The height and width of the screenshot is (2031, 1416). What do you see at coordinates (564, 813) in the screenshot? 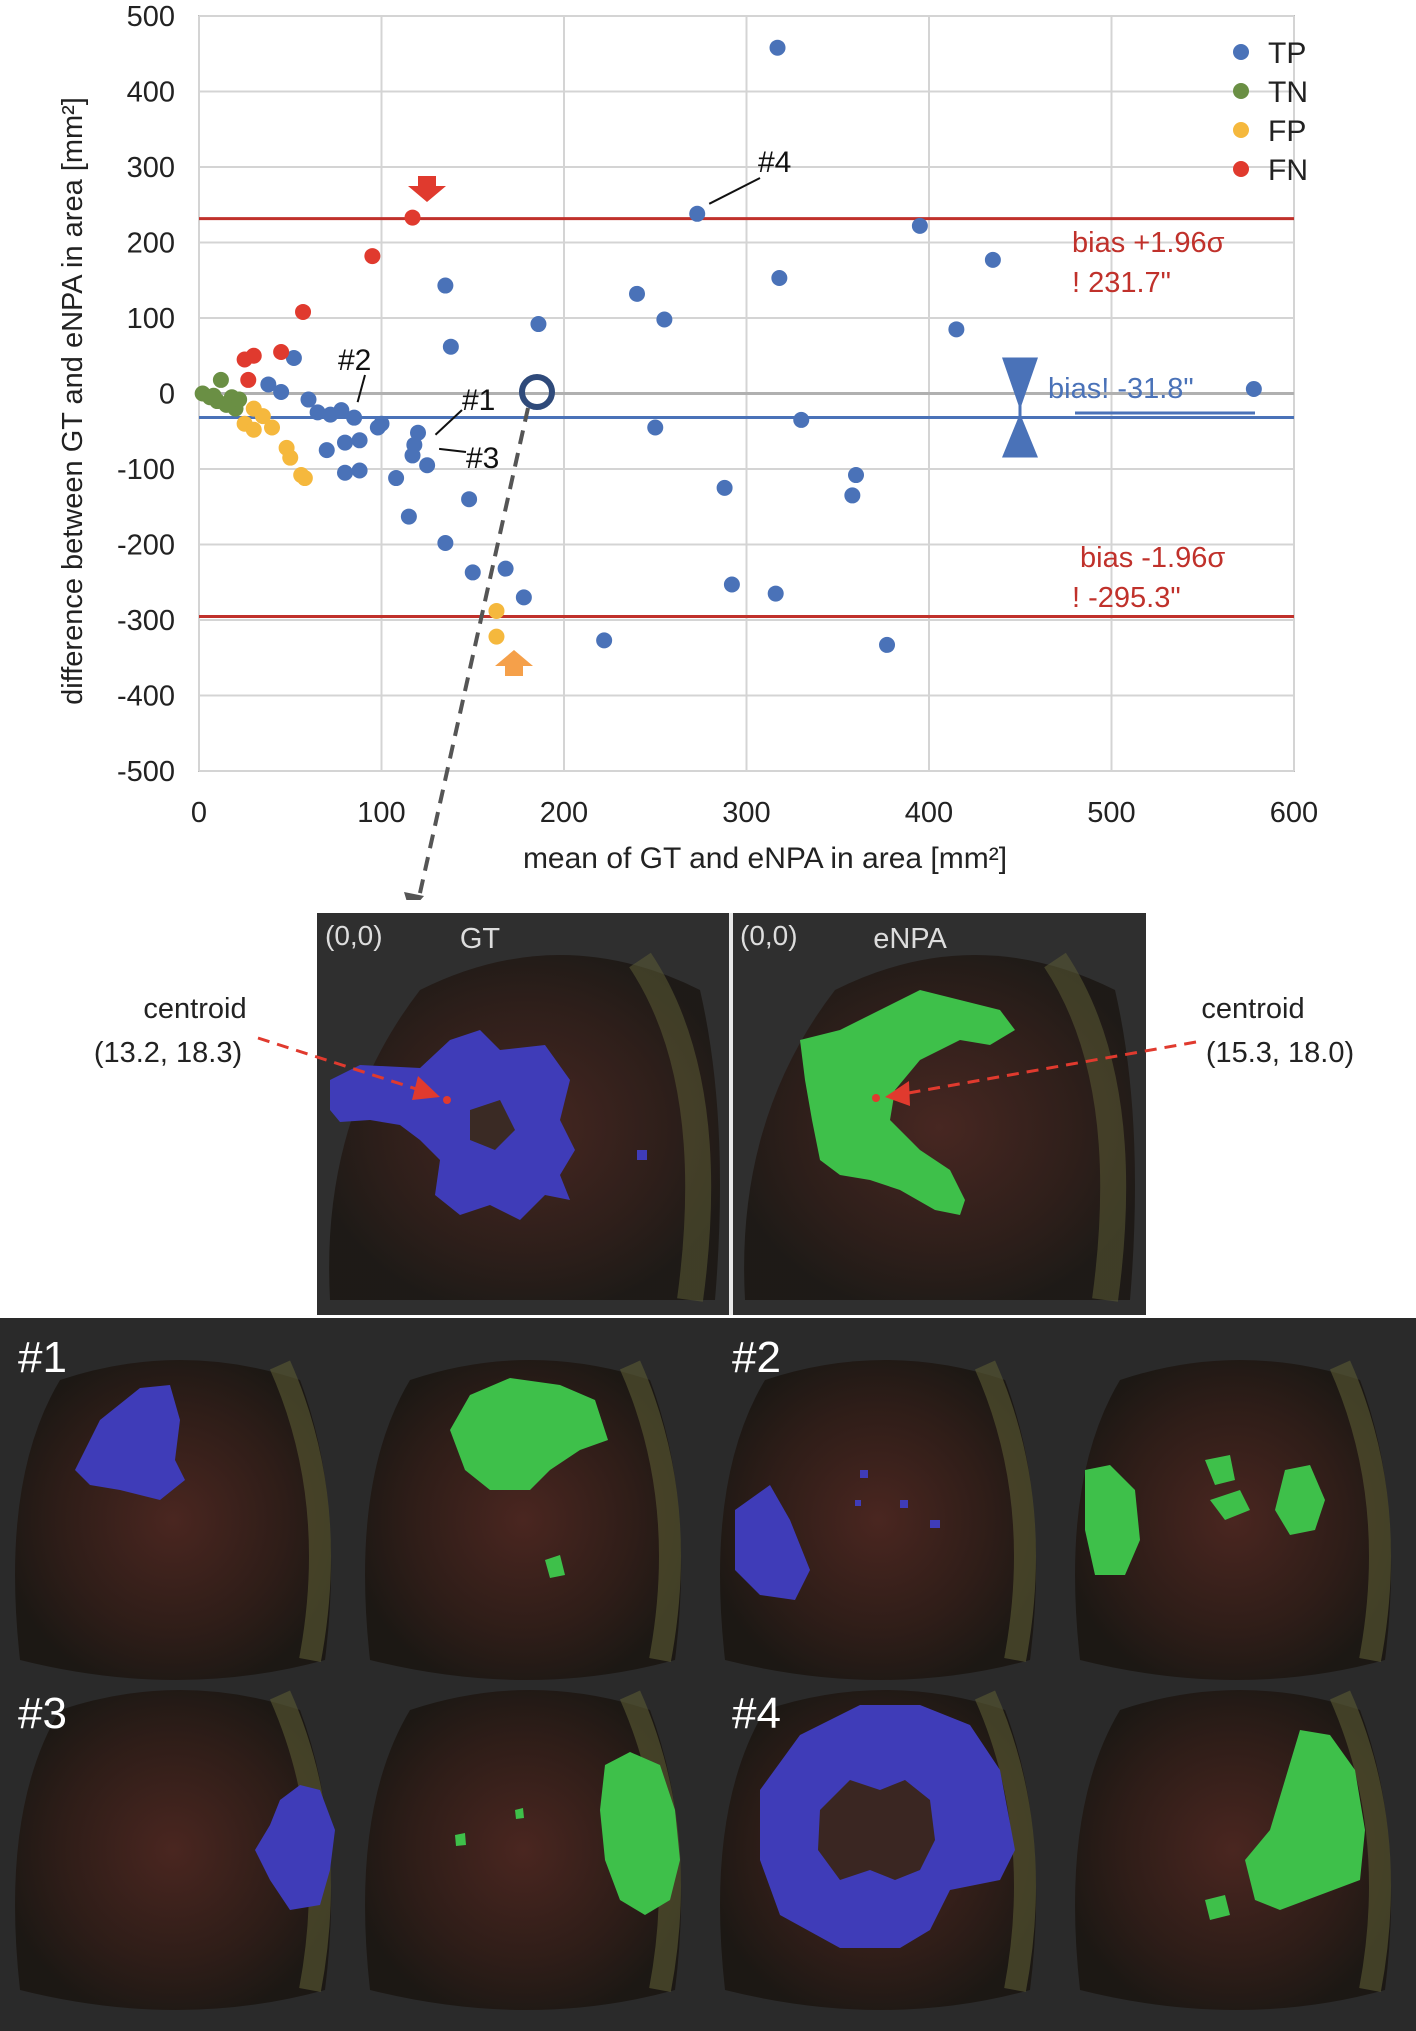
I see `x-tick-label: 200` at bounding box center [564, 813].